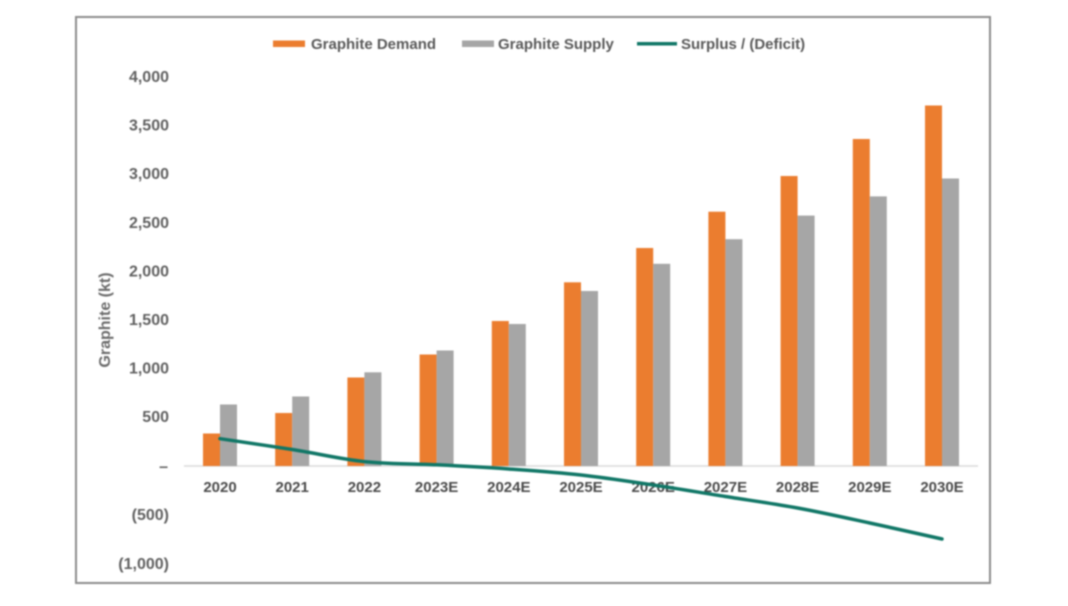 The width and height of the screenshot is (1068, 606). I want to click on svg-text: (500), so click(150, 515).